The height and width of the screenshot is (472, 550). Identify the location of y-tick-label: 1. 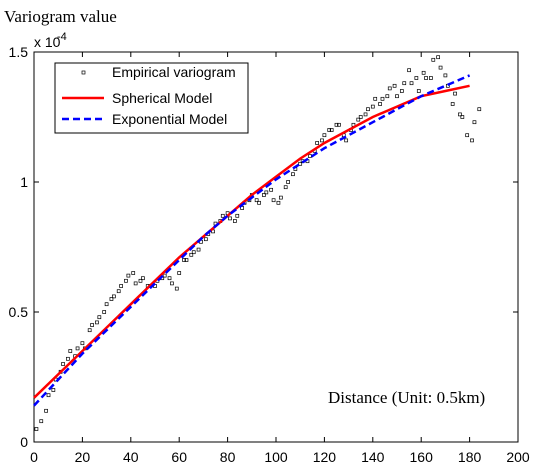
(24, 182).